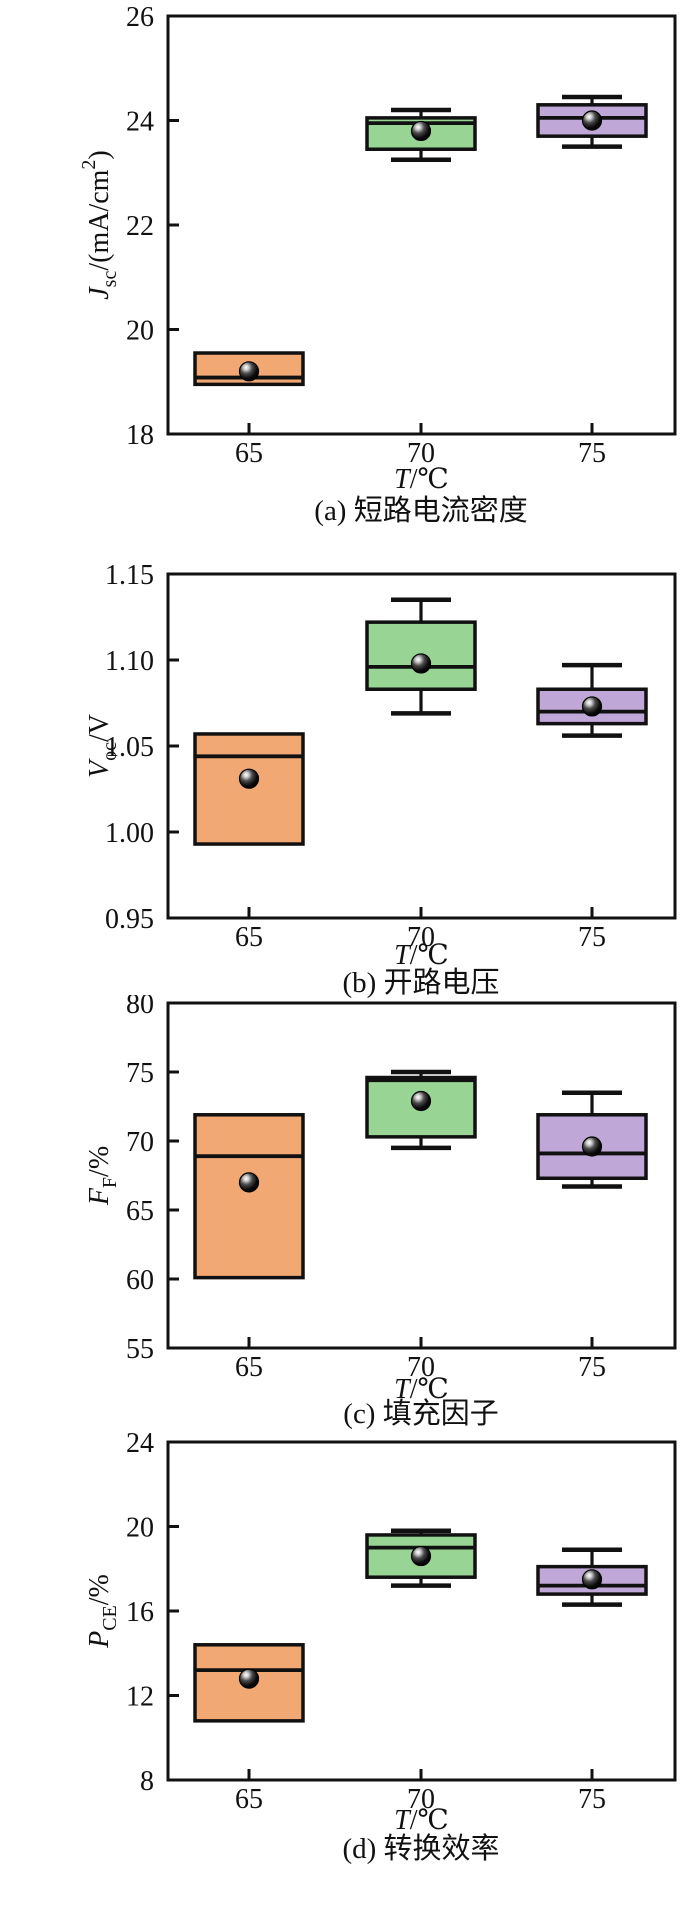  What do you see at coordinates (421, 1849) in the screenshot?
I see `panel-d-caption: (d) 转换效率` at bounding box center [421, 1849].